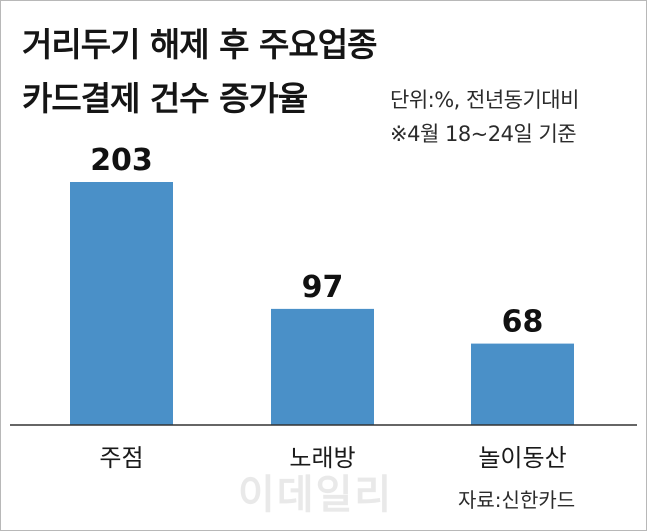  What do you see at coordinates (165, 98) in the screenshot?
I see `chart-title-line-2: 카드결제 건수 증가율` at bounding box center [165, 98].